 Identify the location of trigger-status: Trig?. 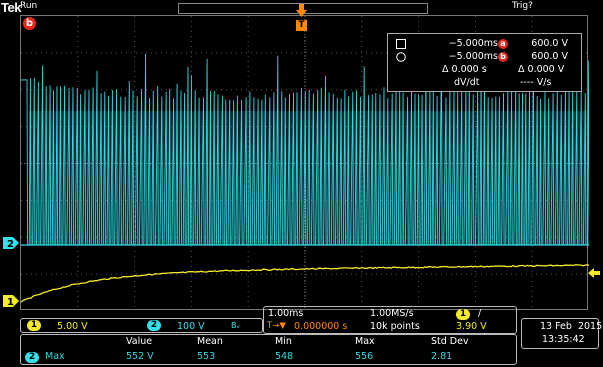
(522, 6).